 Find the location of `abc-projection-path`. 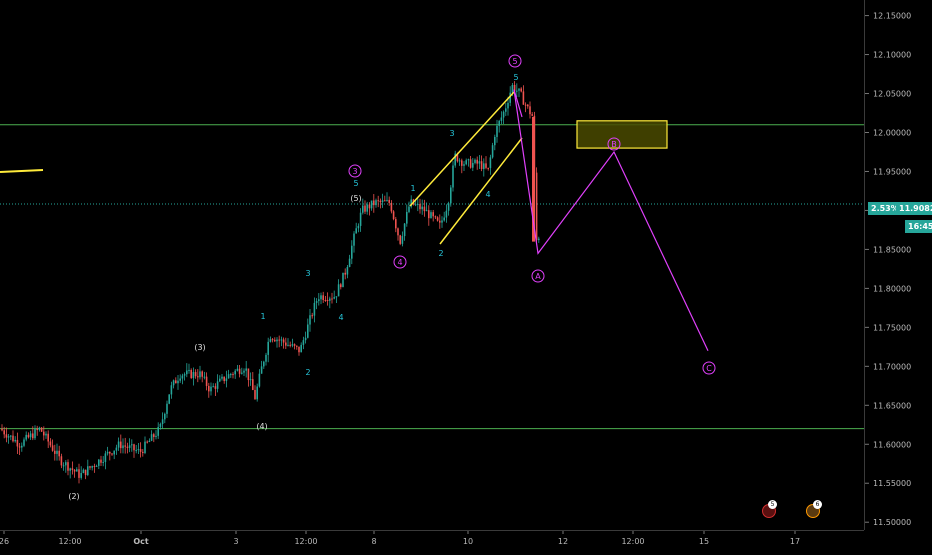

abc-projection-path is located at coordinates (611, 220).